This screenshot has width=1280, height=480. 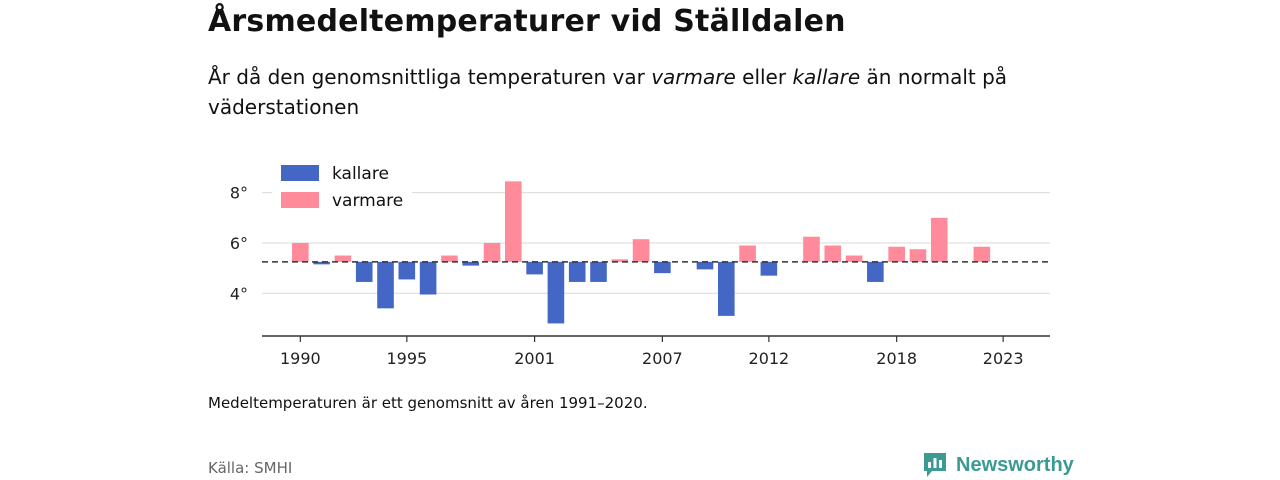 I want to click on x-tick-label: 2023, so click(x=1003, y=358).